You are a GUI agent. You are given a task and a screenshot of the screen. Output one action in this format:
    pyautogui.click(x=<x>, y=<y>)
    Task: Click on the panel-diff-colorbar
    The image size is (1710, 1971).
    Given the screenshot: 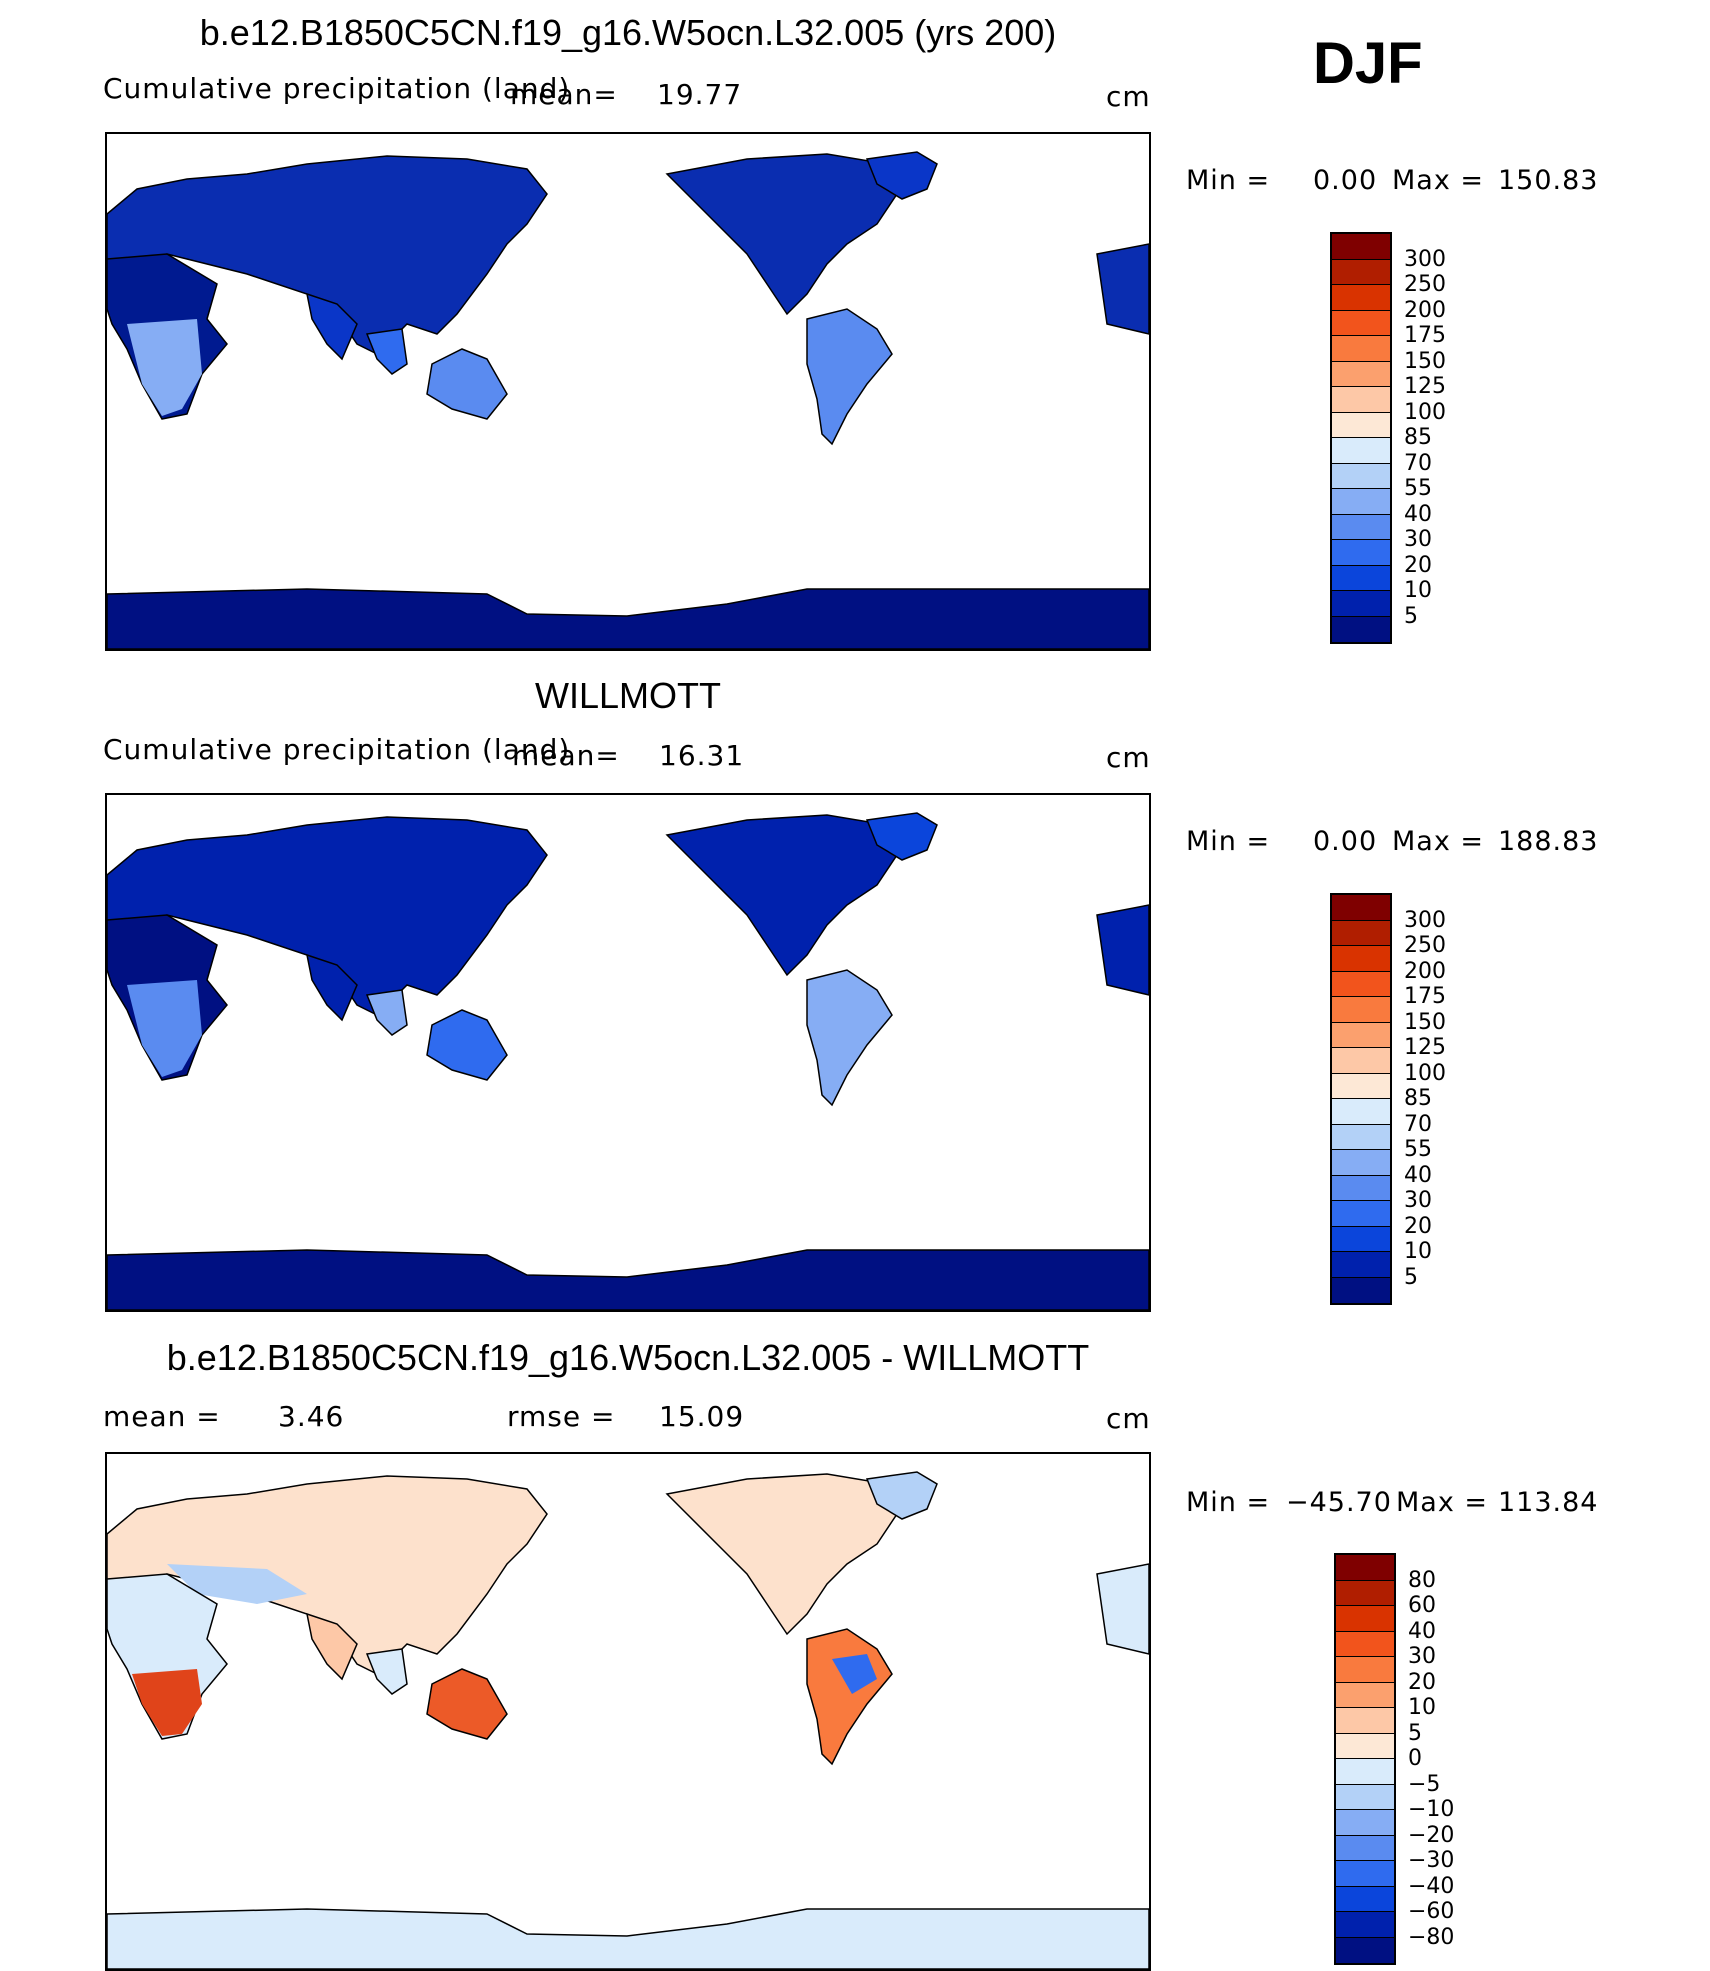 What is the action you would take?
    pyautogui.click(x=1365, y=1759)
    